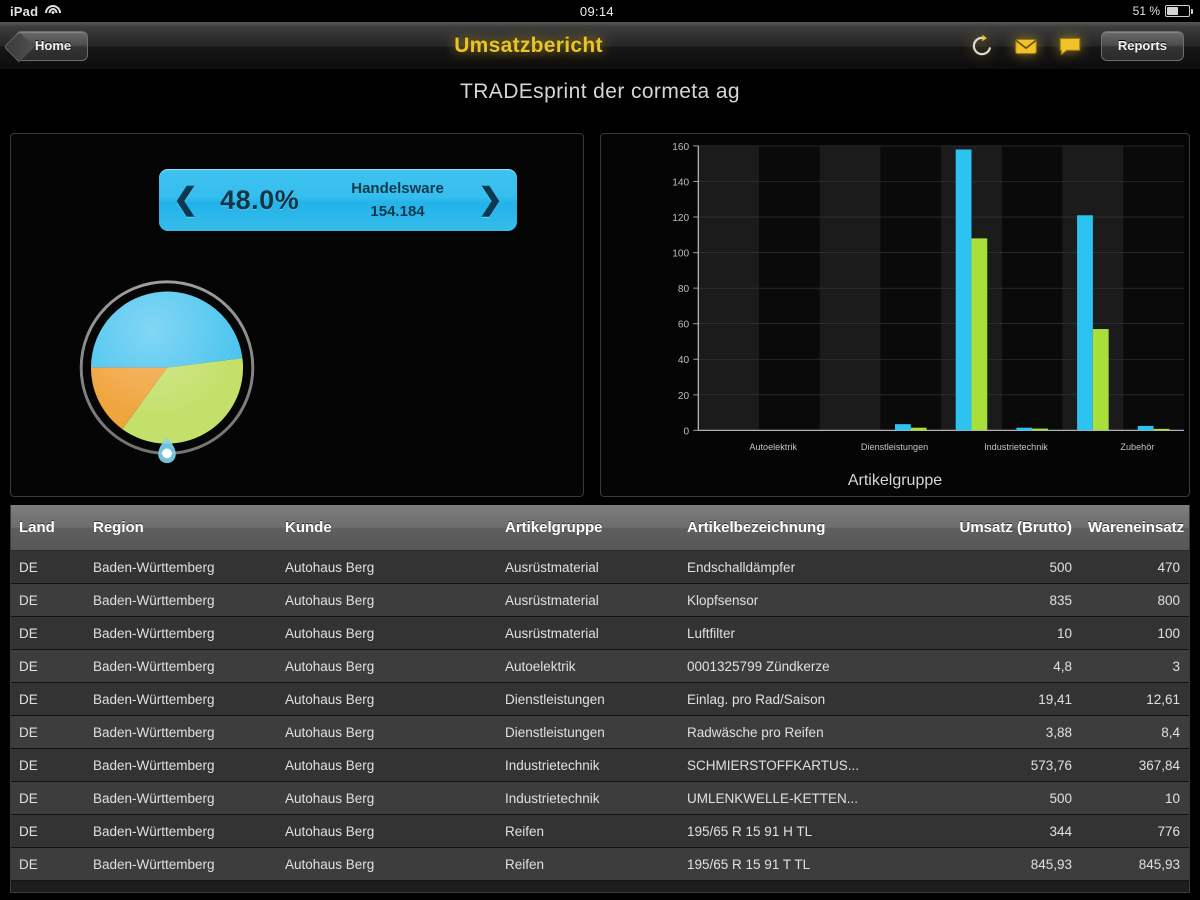 Image resolution: width=1200 pixels, height=900 pixels. Describe the element at coordinates (1159, 765) in the screenshot. I see `table-cell-ware: 367,84` at that location.